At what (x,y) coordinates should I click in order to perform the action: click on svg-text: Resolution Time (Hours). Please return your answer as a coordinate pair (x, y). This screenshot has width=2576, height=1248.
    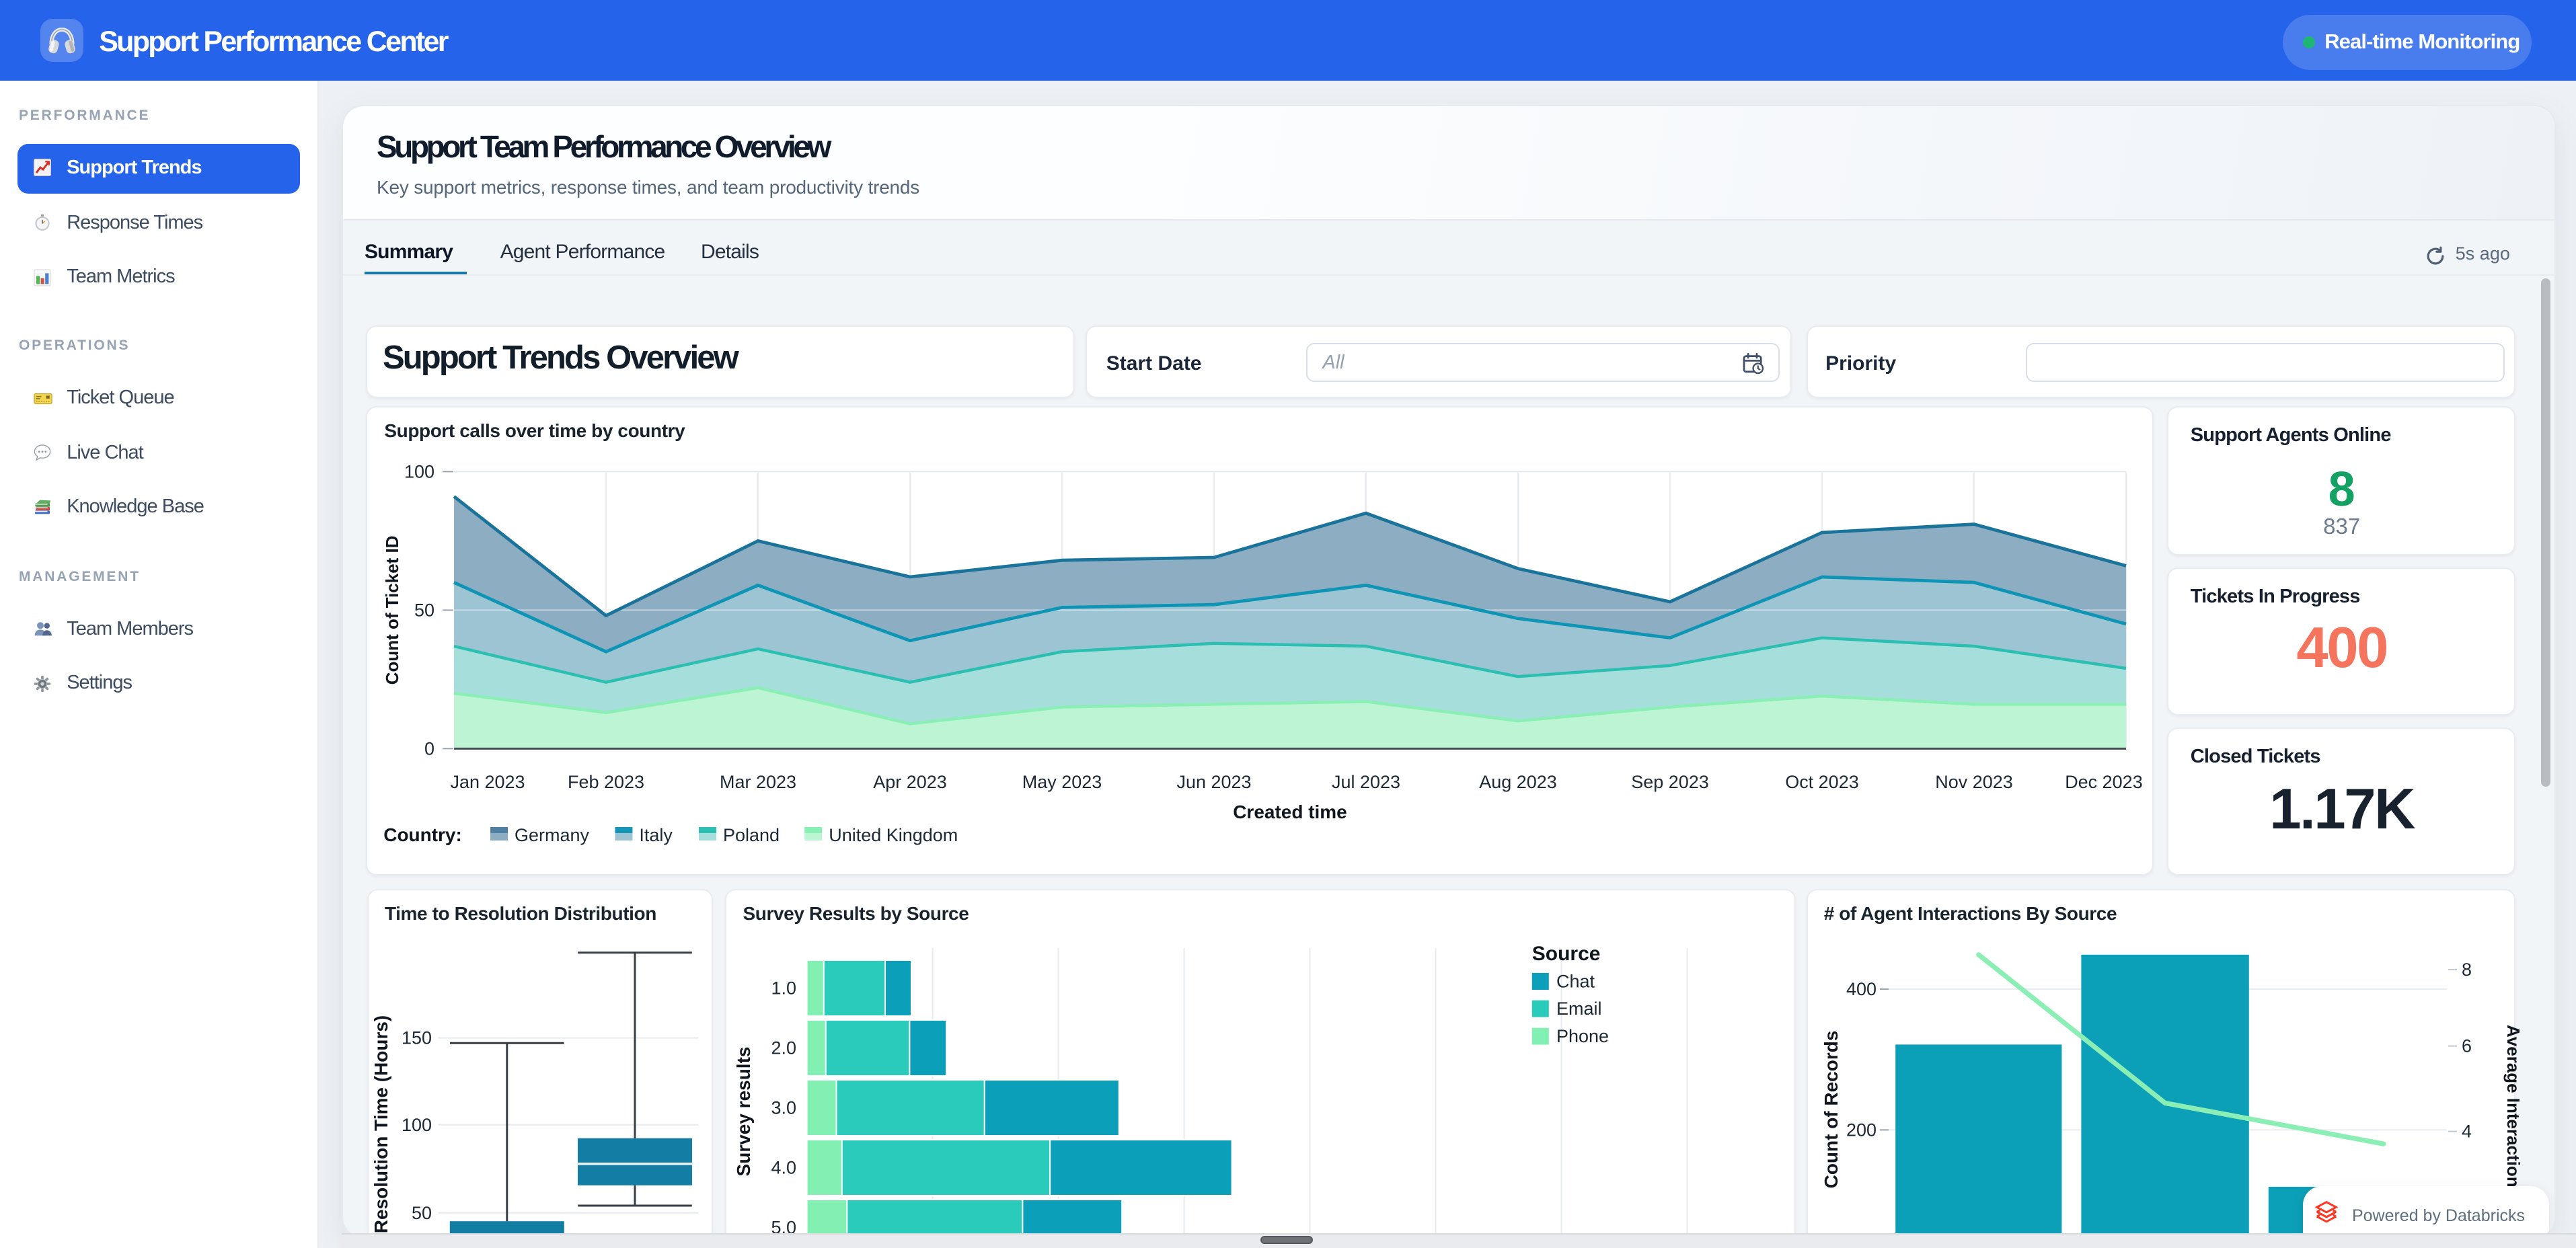
    Looking at the image, I should click on (381, 1124).